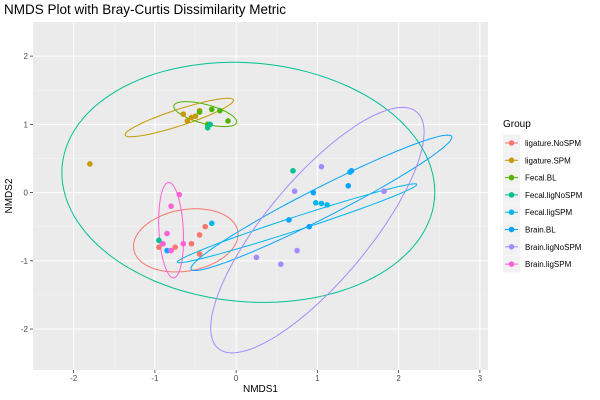 Image resolution: width=600 pixels, height=400 pixels. Describe the element at coordinates (260, 389) in the screenshot. I see `x-axis-label: NMDS1` at that location.